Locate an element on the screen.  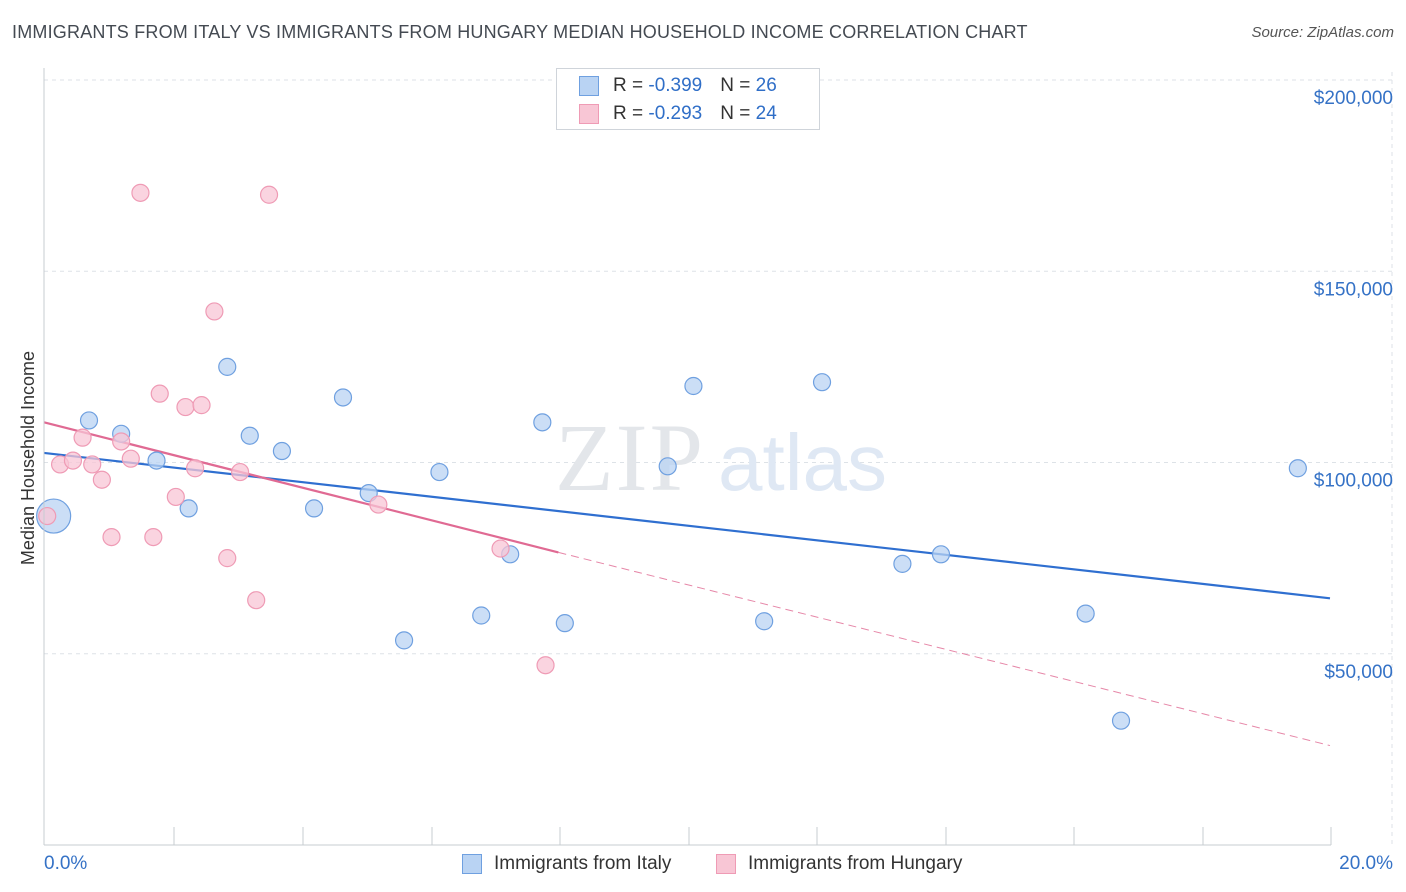
italy-legend-swatch-icon is located at coordinates (472, 864).